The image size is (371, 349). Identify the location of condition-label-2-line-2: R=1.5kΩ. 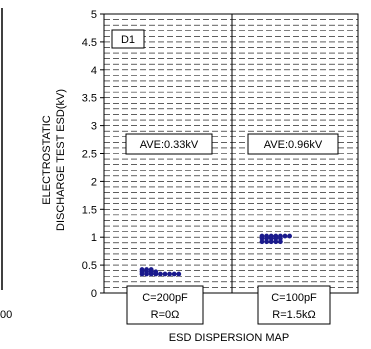
(293, 315).